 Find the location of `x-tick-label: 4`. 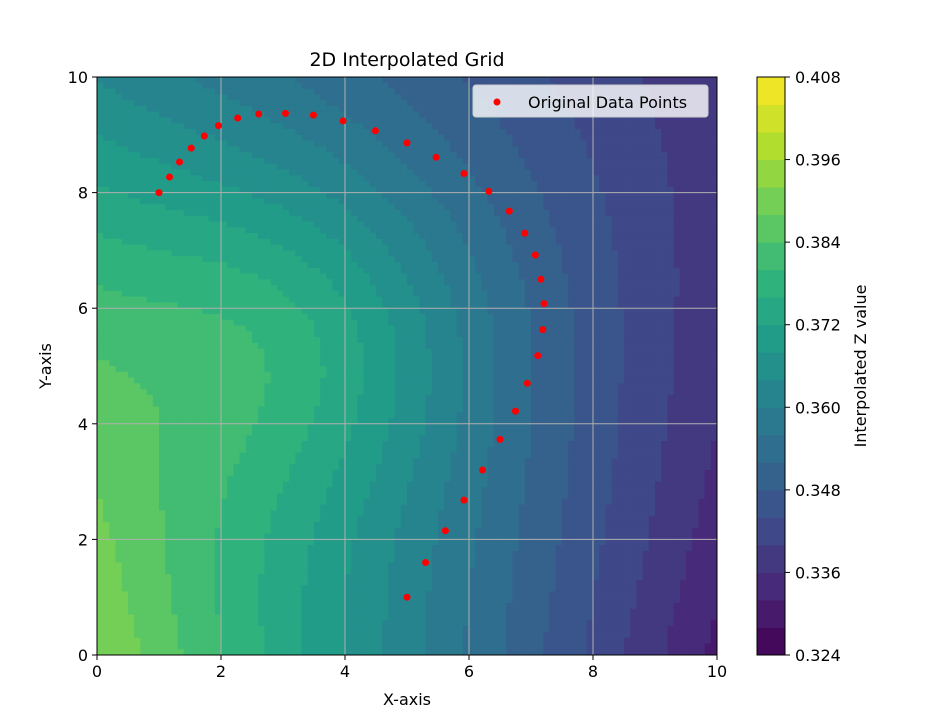

x-tick-label: 4 is located at coordinates (345, 671).